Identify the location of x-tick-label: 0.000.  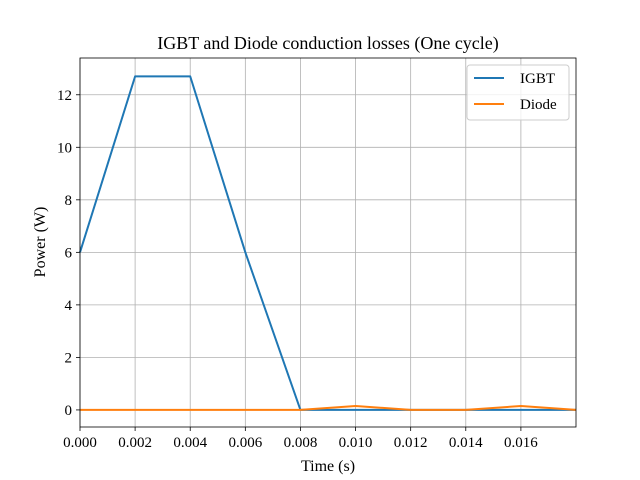
(80, 443).